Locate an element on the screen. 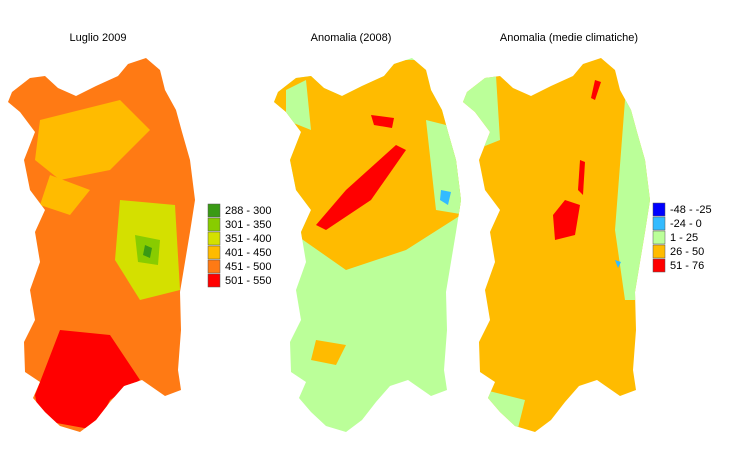 The image size is (730, 450). legend: -48 - -25 -24 - 0 1 - 25 26 - 50 51 - 76 is located at coordinates (682, 237).